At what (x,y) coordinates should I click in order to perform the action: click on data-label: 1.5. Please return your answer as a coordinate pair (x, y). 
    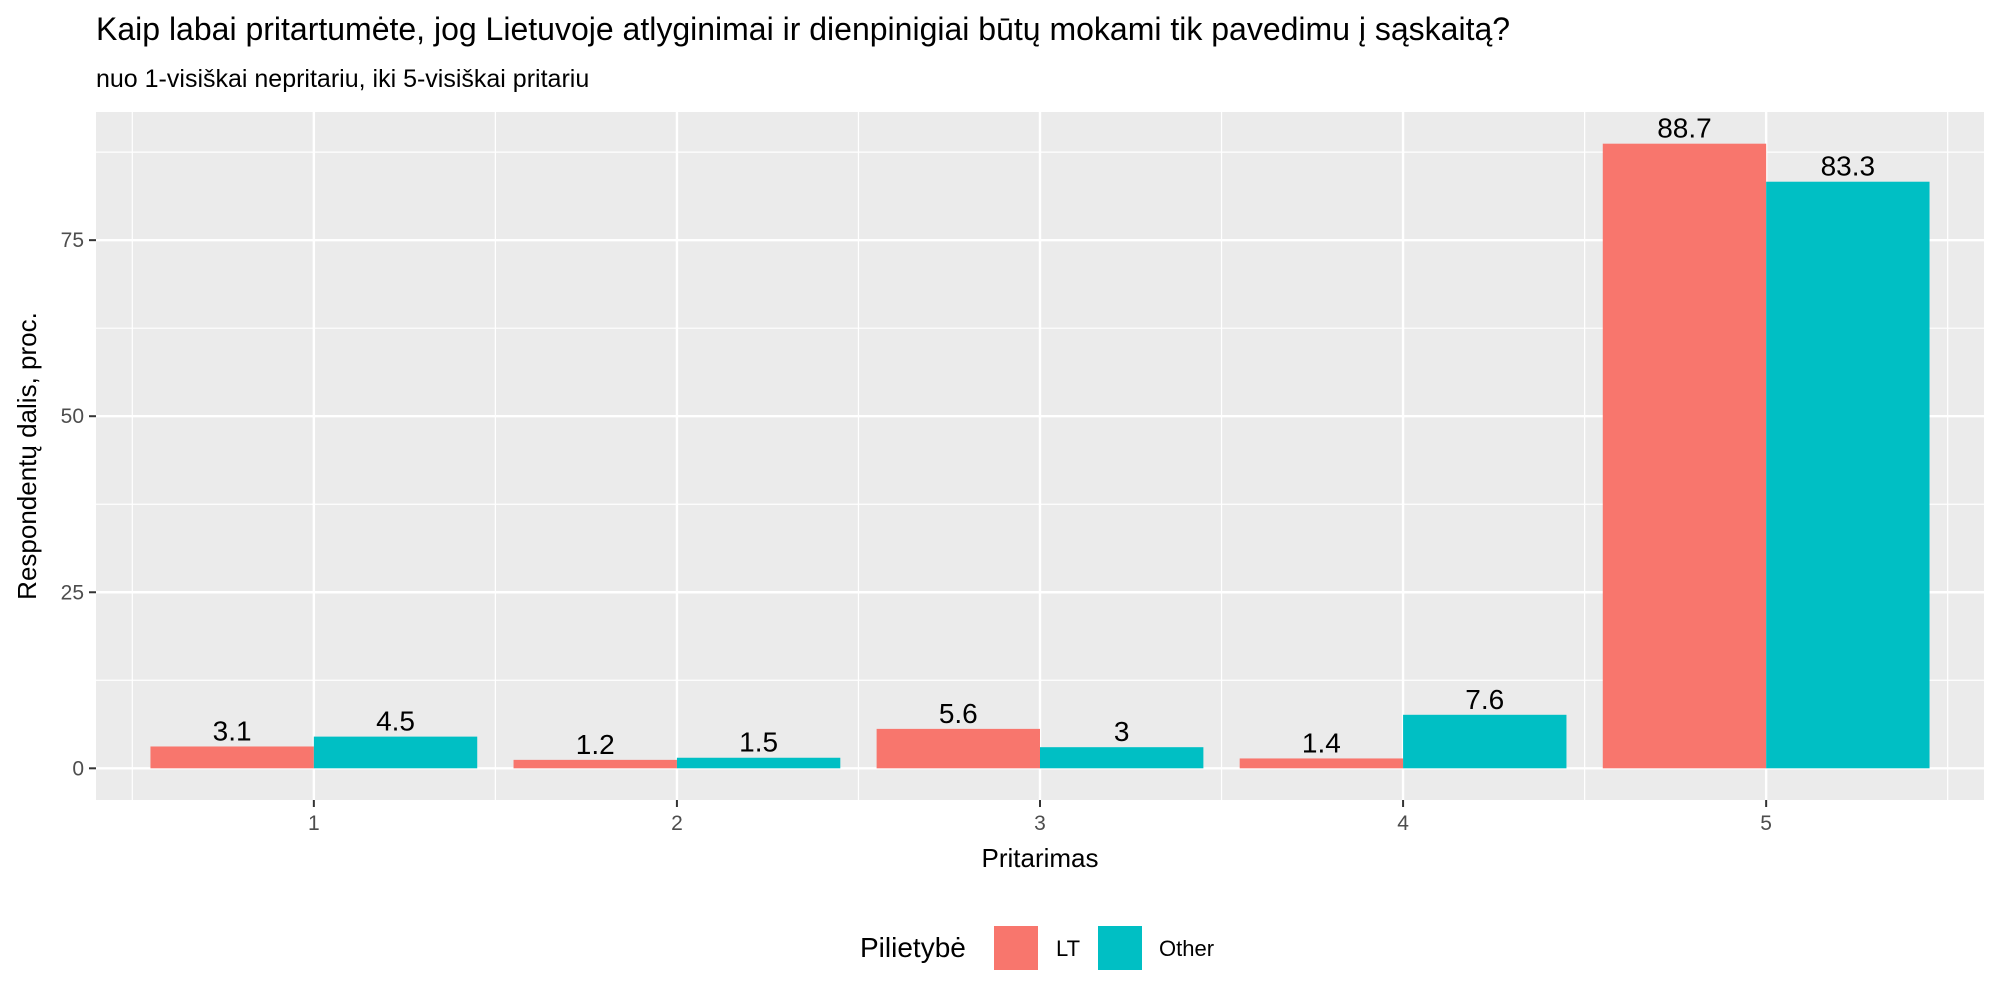
    Looking at the image, I should click on (758, 742).